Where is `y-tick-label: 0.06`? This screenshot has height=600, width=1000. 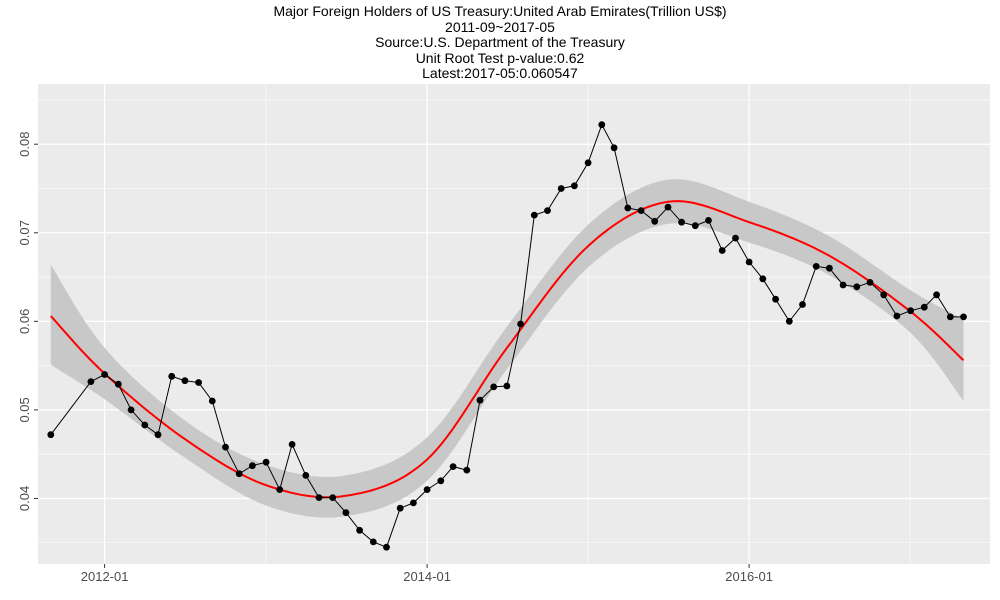
y-tick-label: 0.06 is located at coordinates (24, 321).